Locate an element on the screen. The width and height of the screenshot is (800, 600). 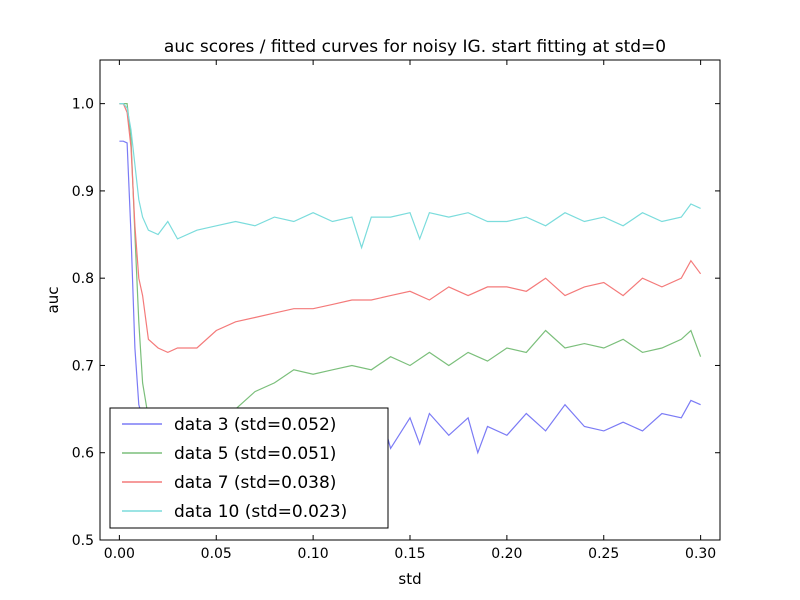
y-tick-label: 1.0 is located at coordinates (83, 105).